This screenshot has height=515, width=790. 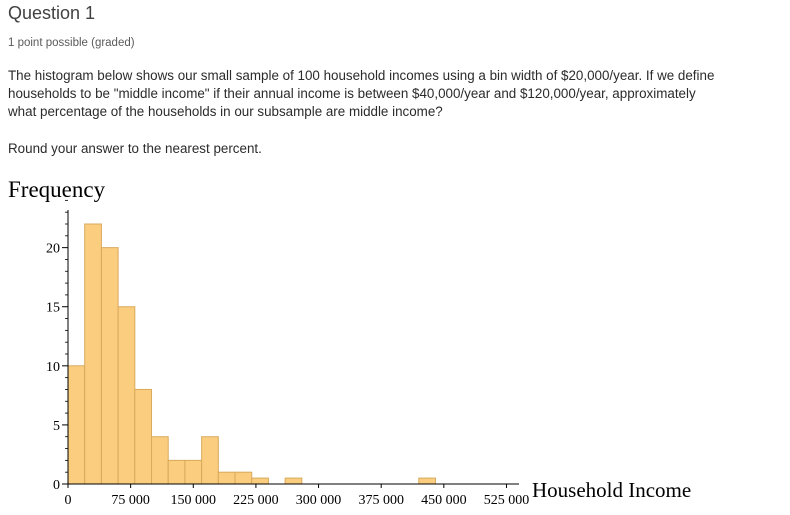 I want to click on y-axis-label: Frequency, so click(x=57, y=189).